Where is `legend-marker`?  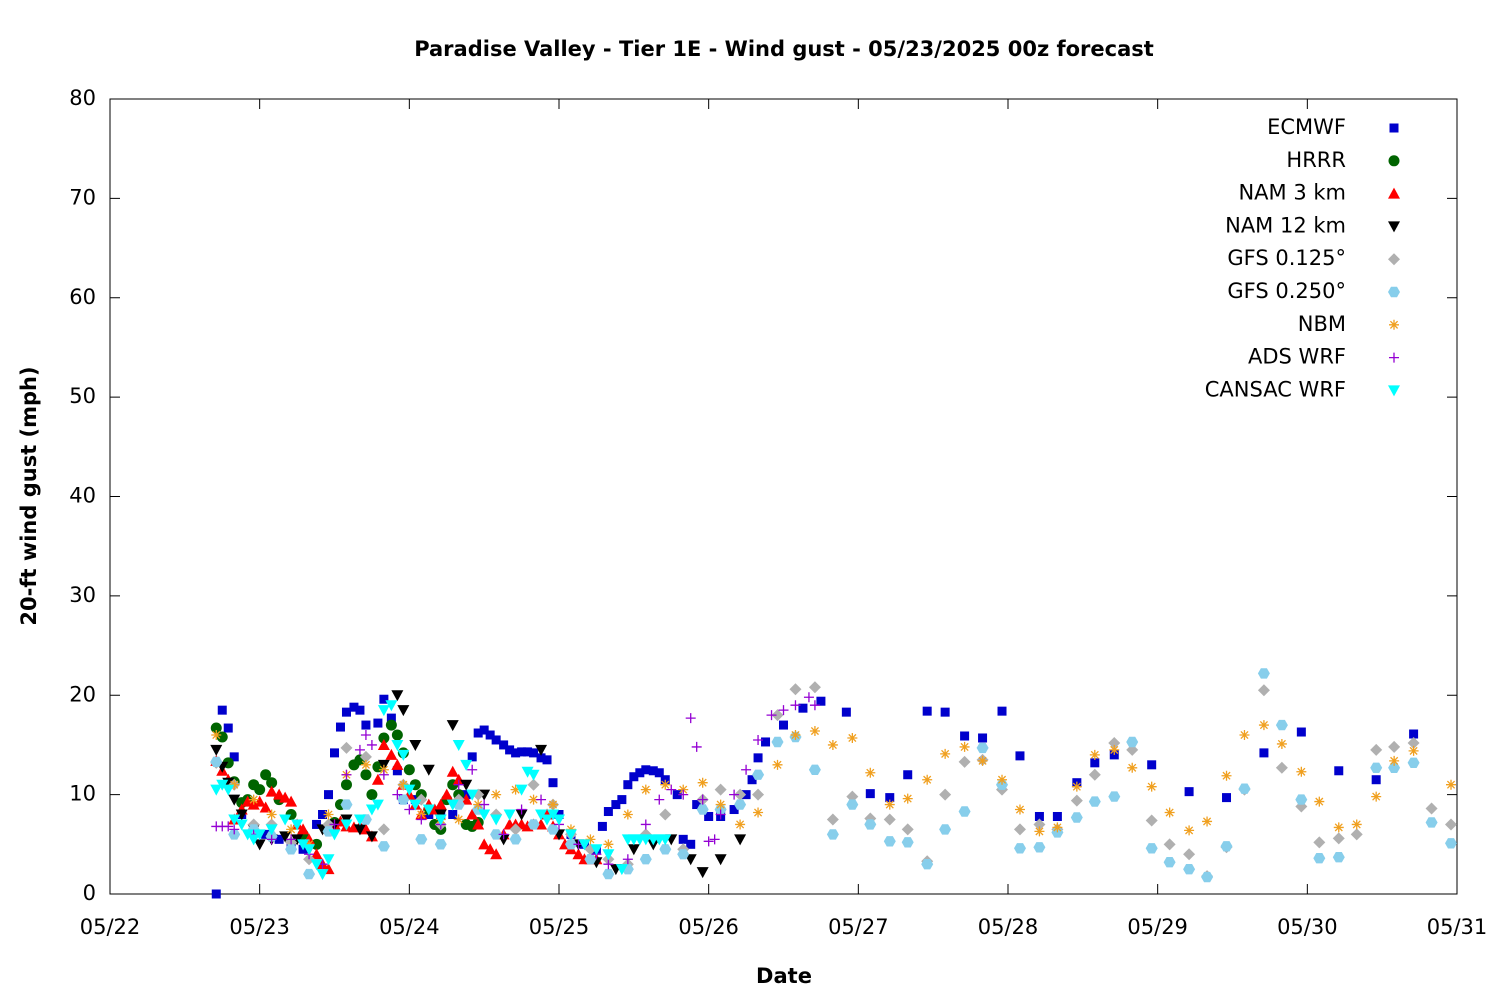
legend-marker is located at coordinates (1394, 161).